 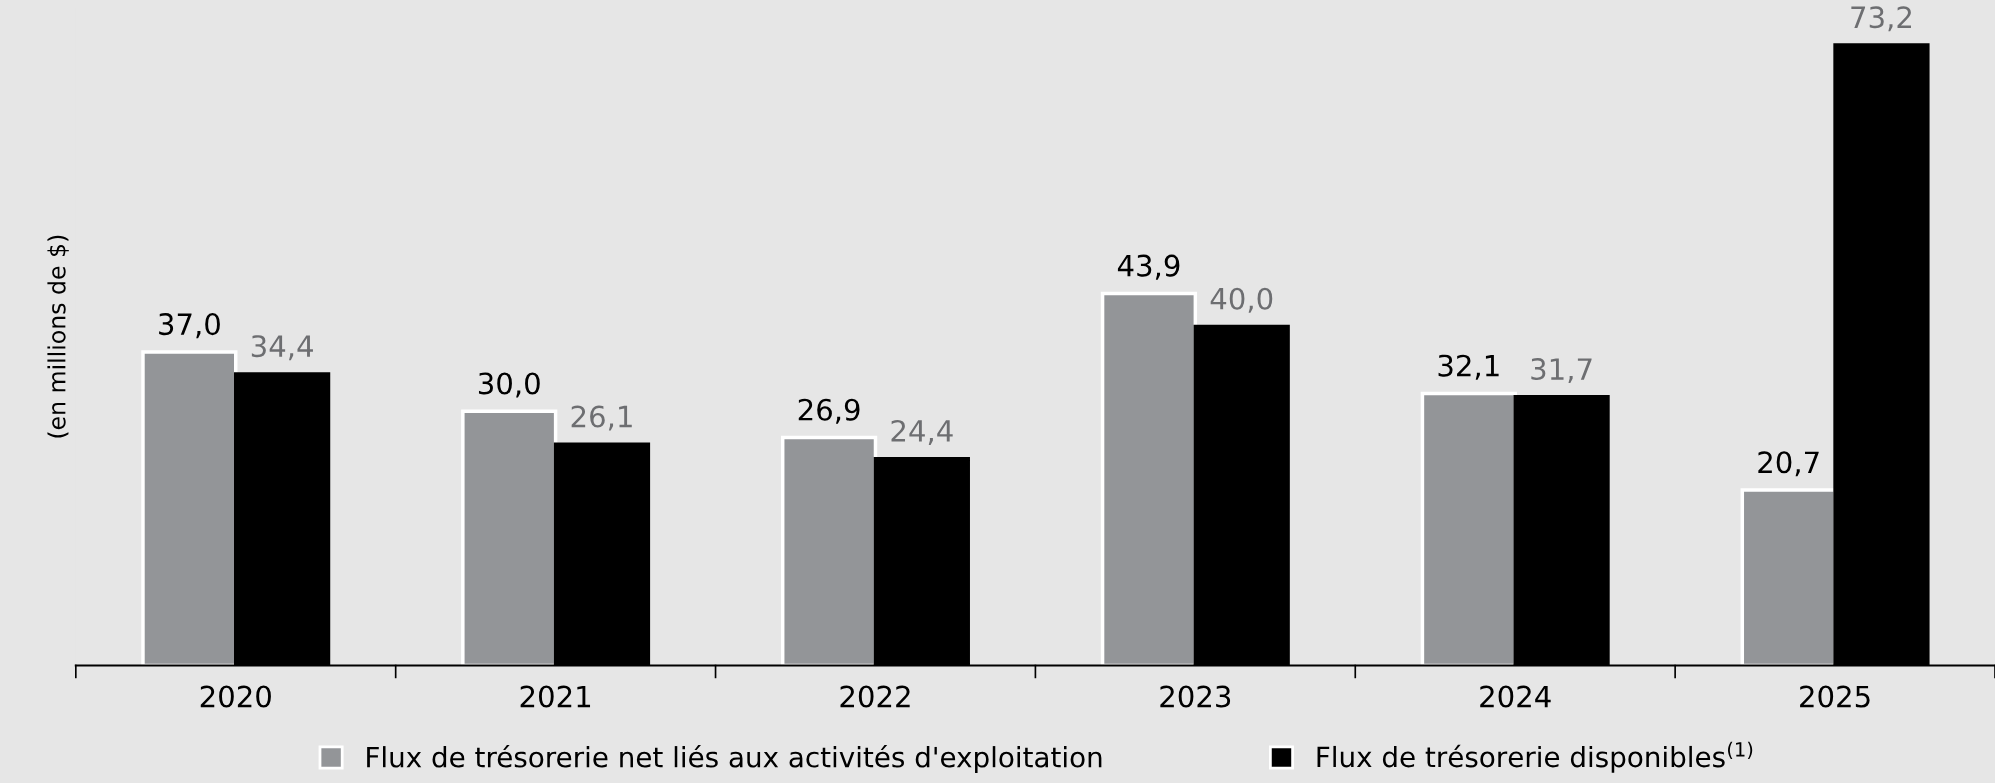 What do you see at coordinates (189, 326) in the screenshot?
I see `data-label: 37,0` at bounding box center [189, 326].